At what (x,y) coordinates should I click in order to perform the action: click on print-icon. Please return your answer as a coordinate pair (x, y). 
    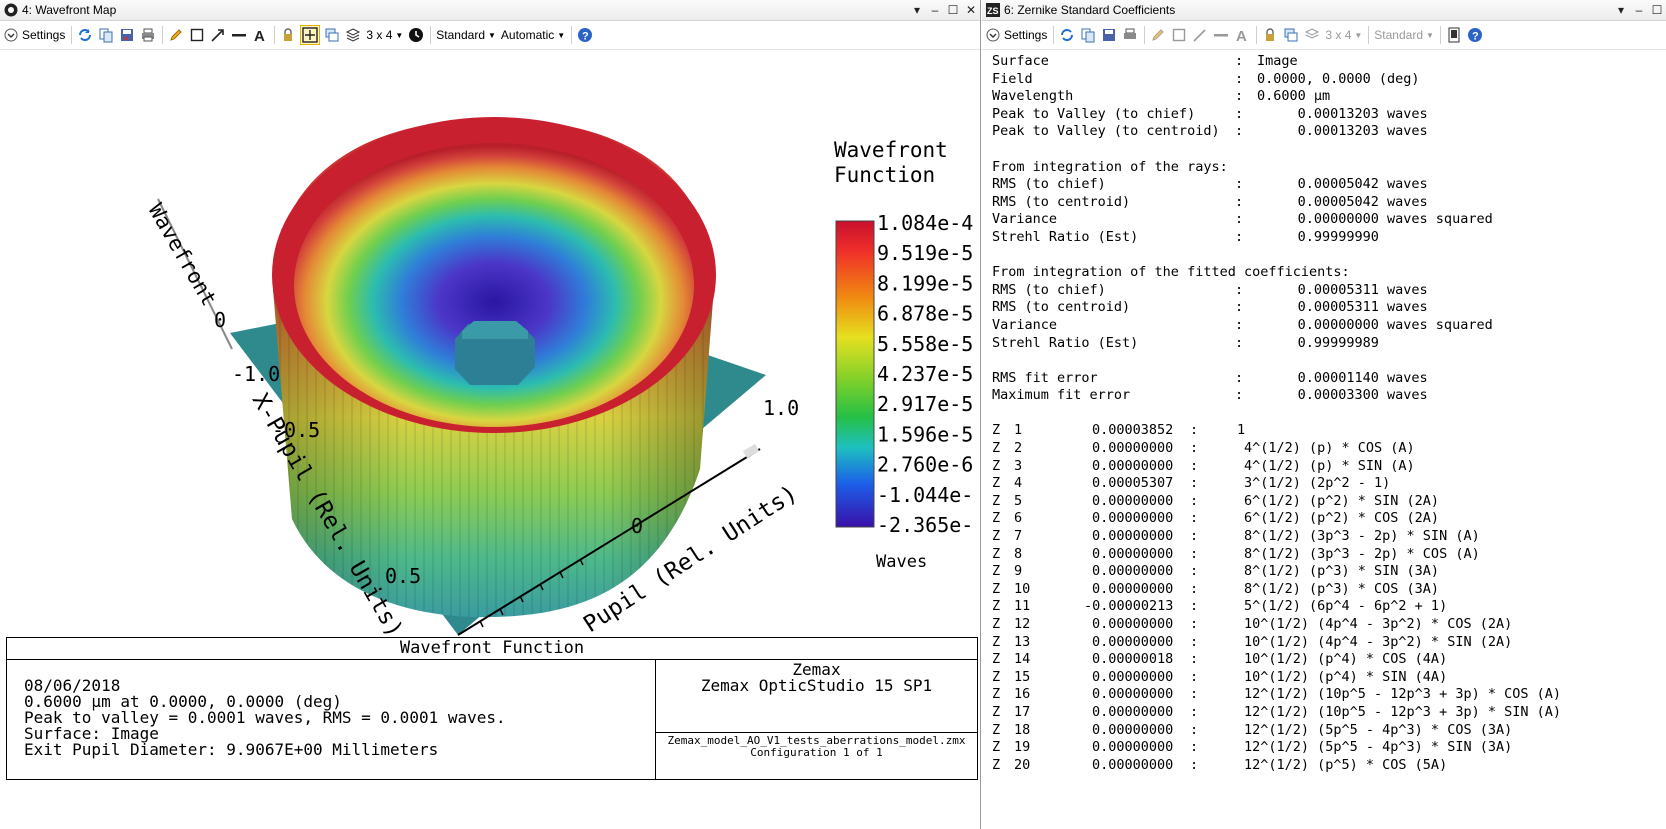
    Looking at the image, I should click on (148, 35).